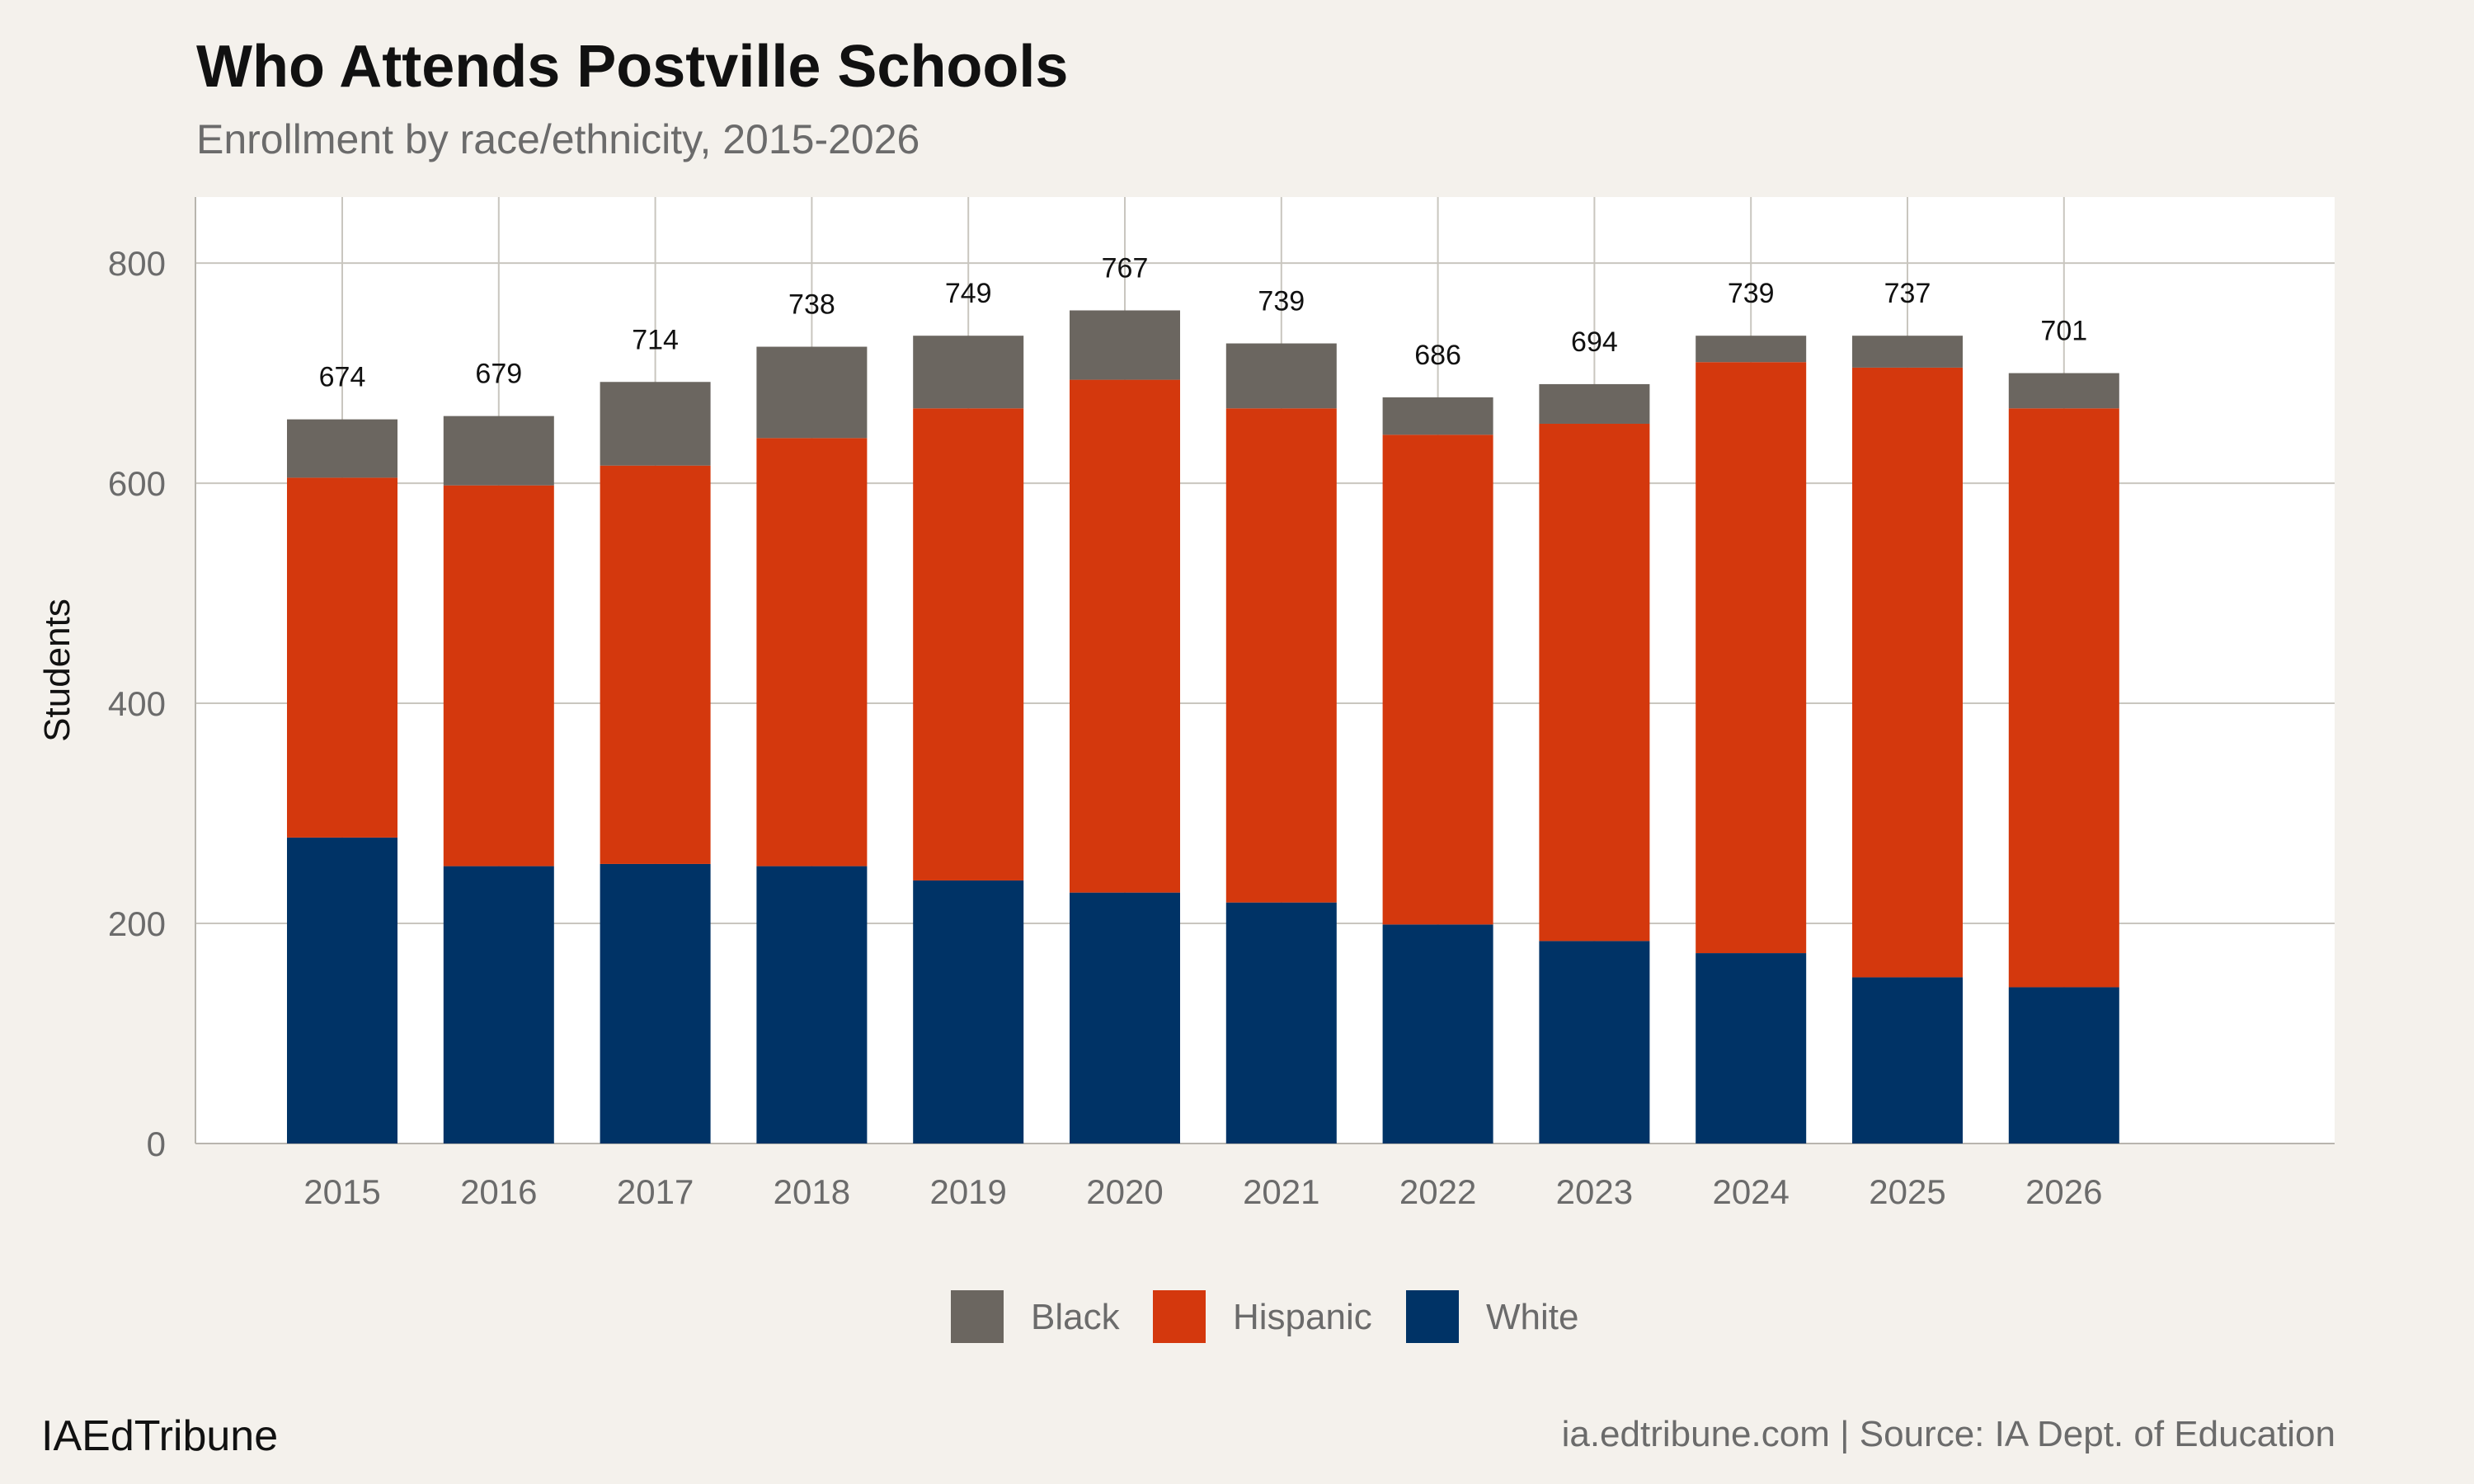 This screenshot has height=1484, width=2474. What do you see at coordinates (156, 1144) in the screenshot?
I see `y-tick-label: 0` at bounding box center [156, 1144].